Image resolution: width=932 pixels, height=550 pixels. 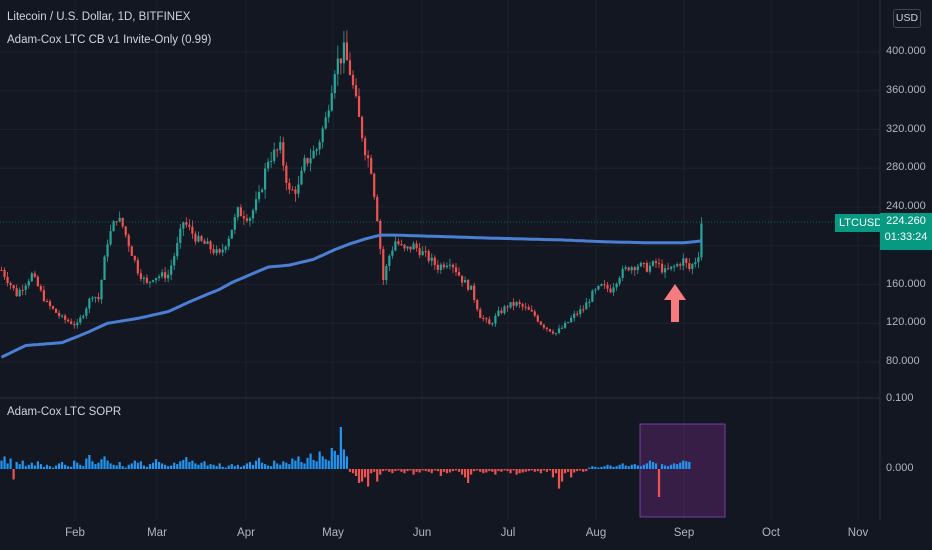 I want to click on up-arrow-icon, so click(x=675, y=303).